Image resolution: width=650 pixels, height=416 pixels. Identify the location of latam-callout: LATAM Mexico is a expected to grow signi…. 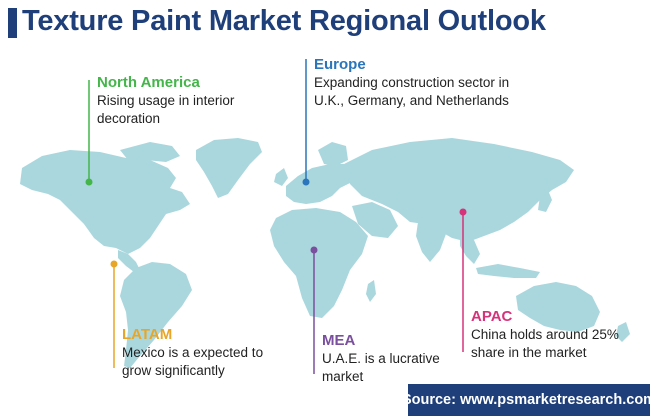
(192, 353).